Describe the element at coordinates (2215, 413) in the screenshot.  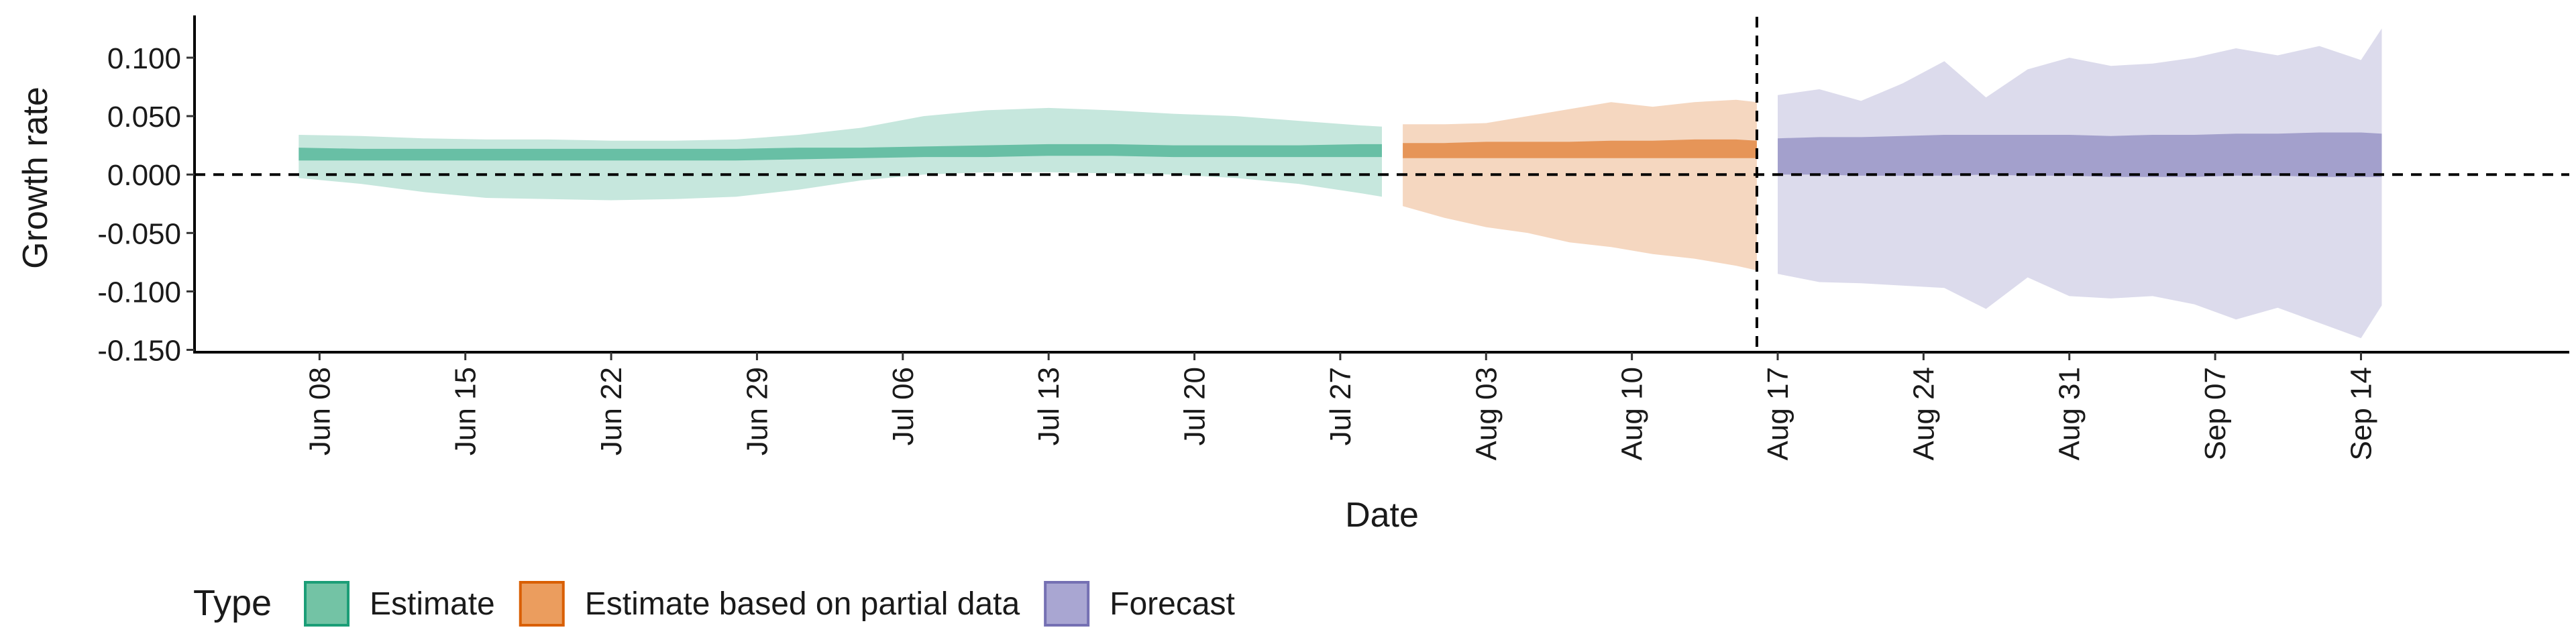
I see `x-tick-label: Sep 07` at that location.